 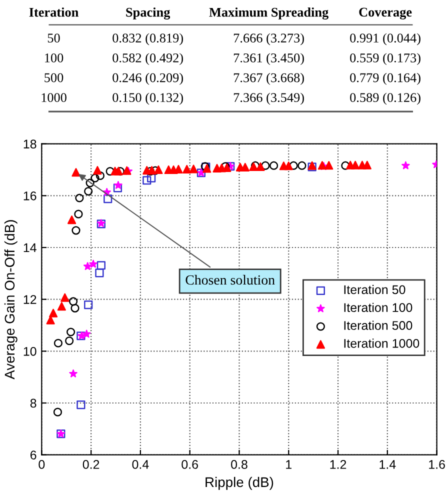 I want to click on x-tick-label: 0.2, so click(x=91, y=464).